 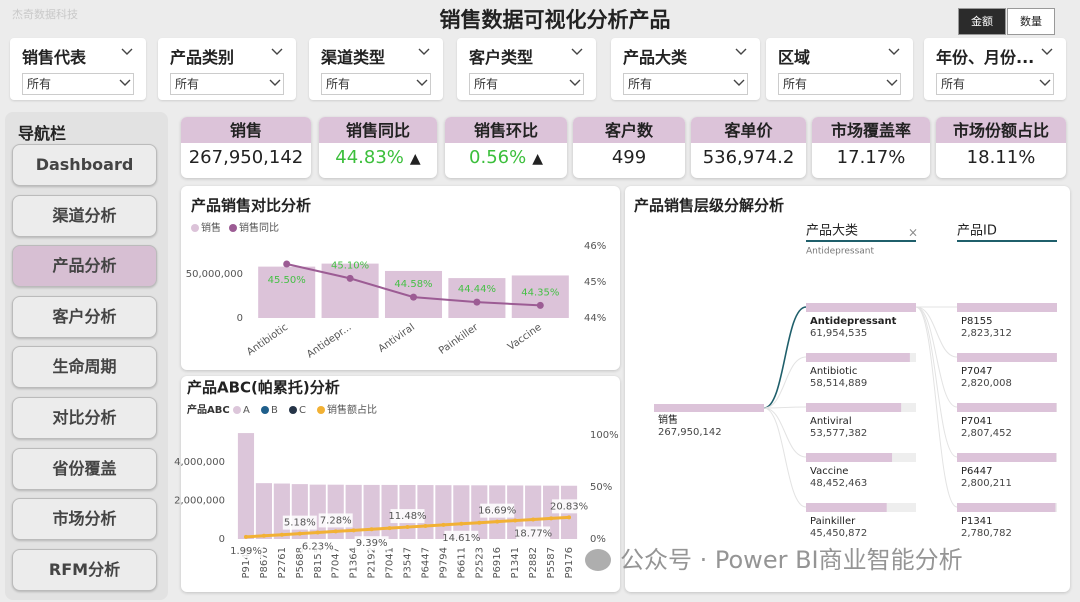 I want to click on toggle-button: 金额, so click(x=982, y=21).